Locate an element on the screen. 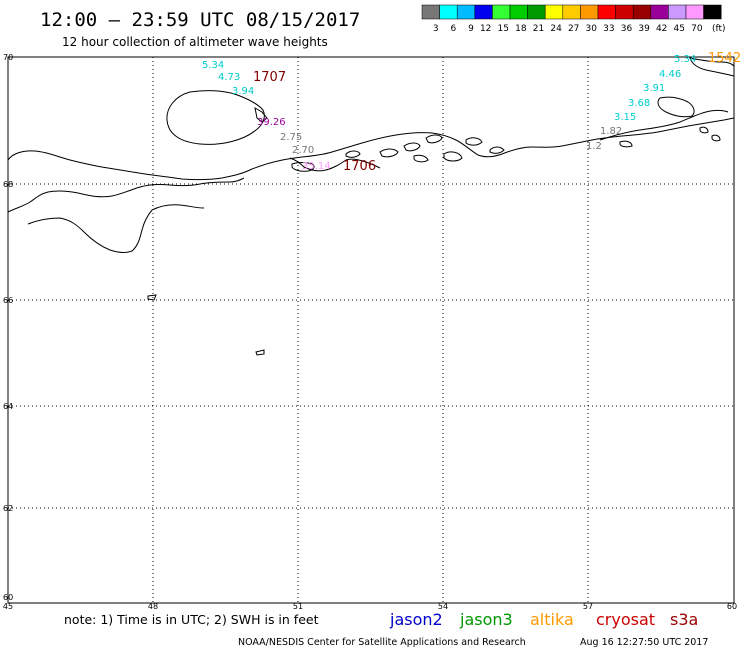 The width and height of the screenshot is (740, 650). lon-label: 48 is located at coordinates (153, 606).